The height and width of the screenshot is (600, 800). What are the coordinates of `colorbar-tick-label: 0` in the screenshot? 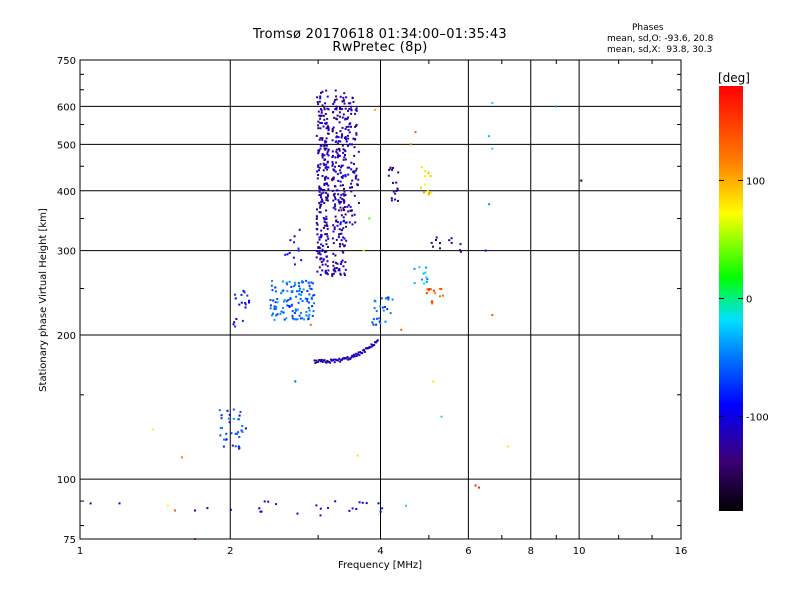 It's located at (749, 300).